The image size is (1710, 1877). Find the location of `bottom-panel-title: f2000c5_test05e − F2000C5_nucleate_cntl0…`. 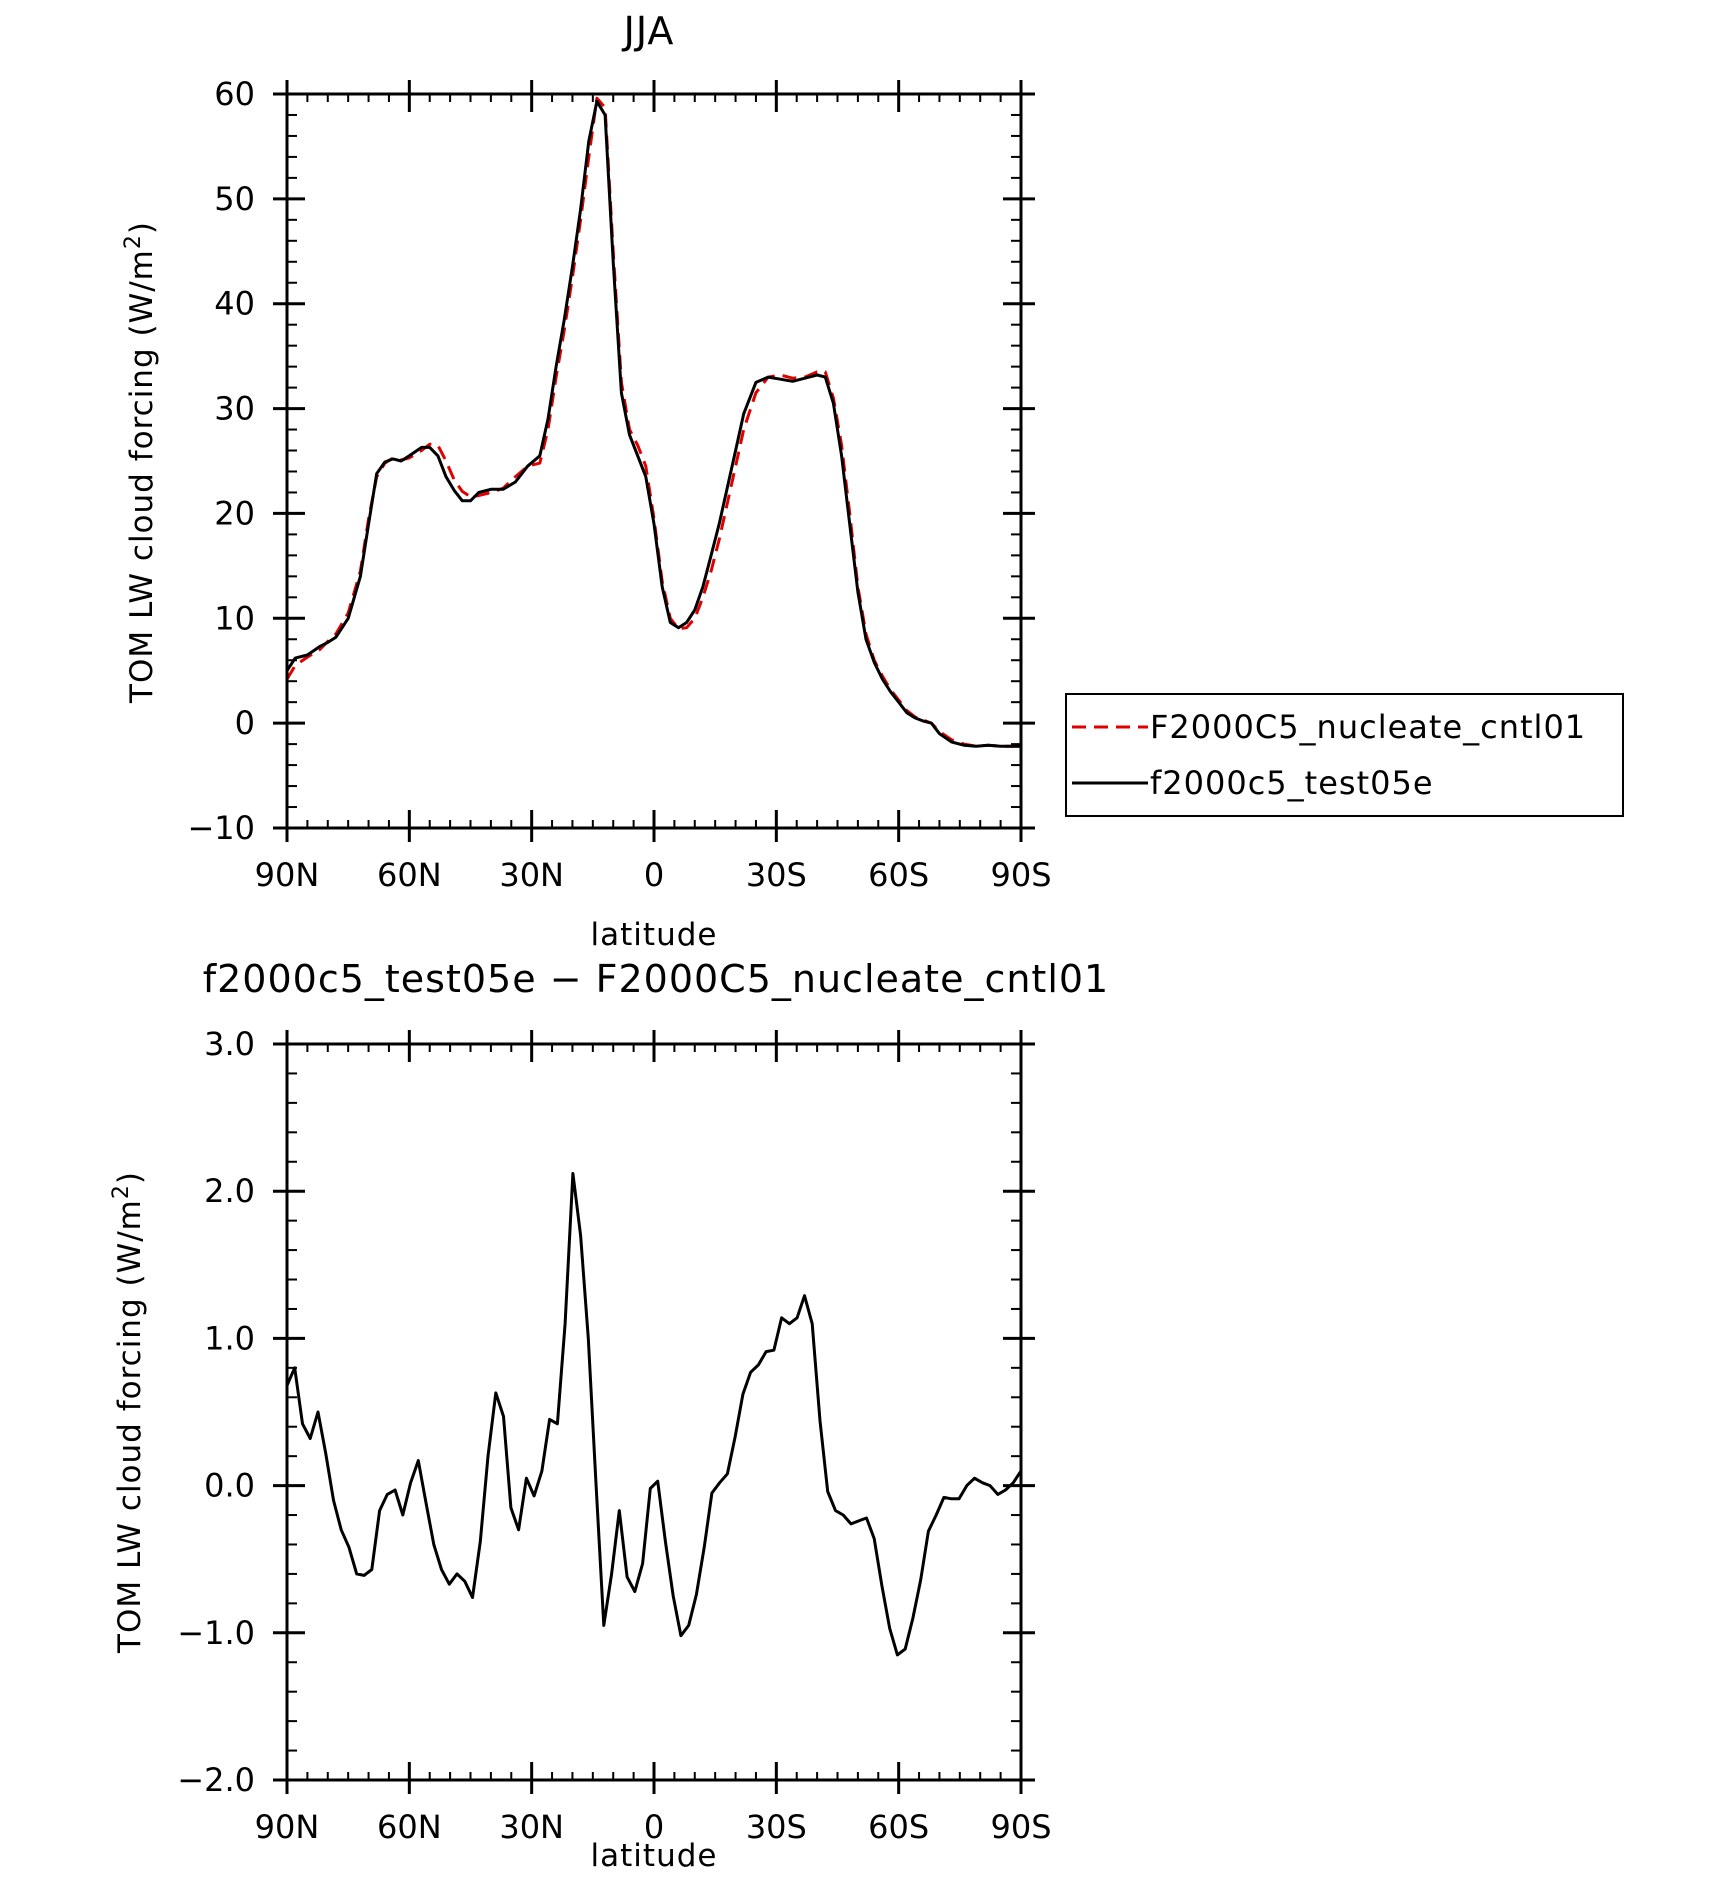

bottom-panel-title: f2000c5_test05e − F2000C5_nucleate_cntl0… is located at coordinates (656, 979).